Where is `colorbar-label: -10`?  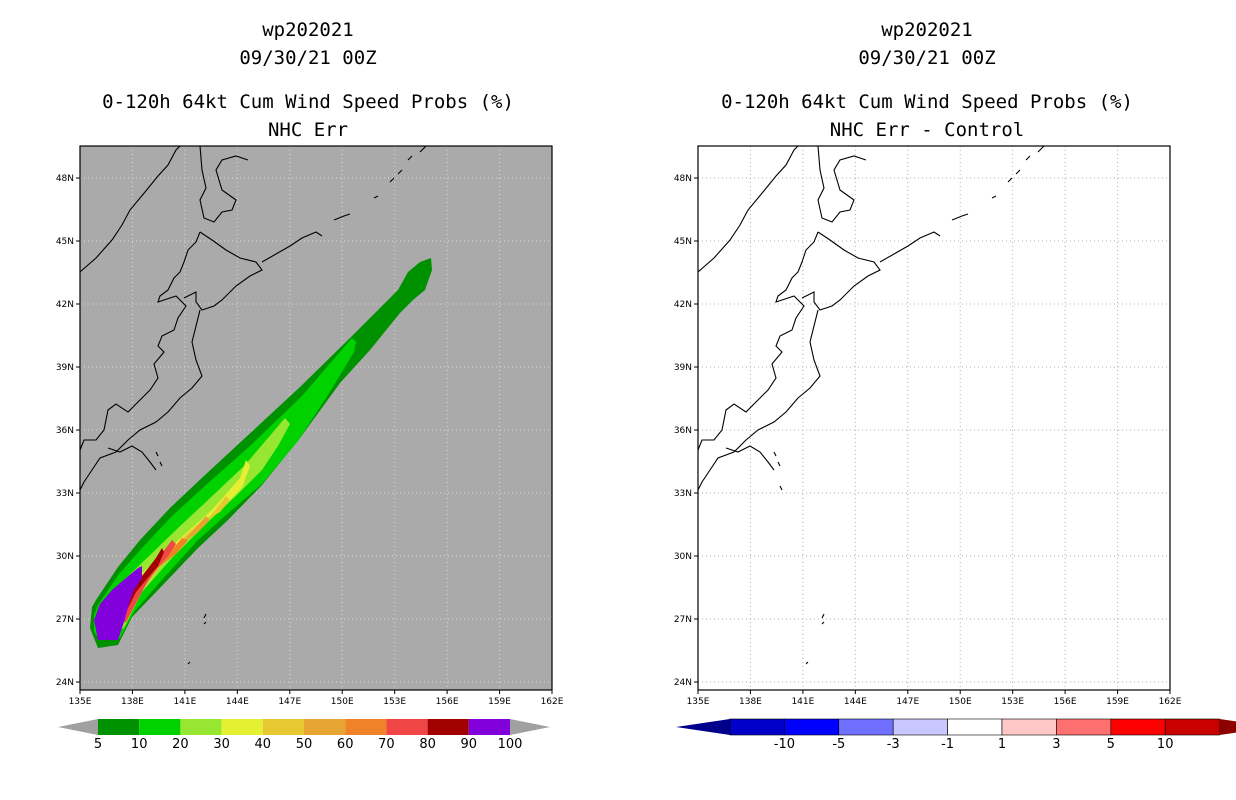
colorbar-label: -10 is located at coordinates (784, 744).